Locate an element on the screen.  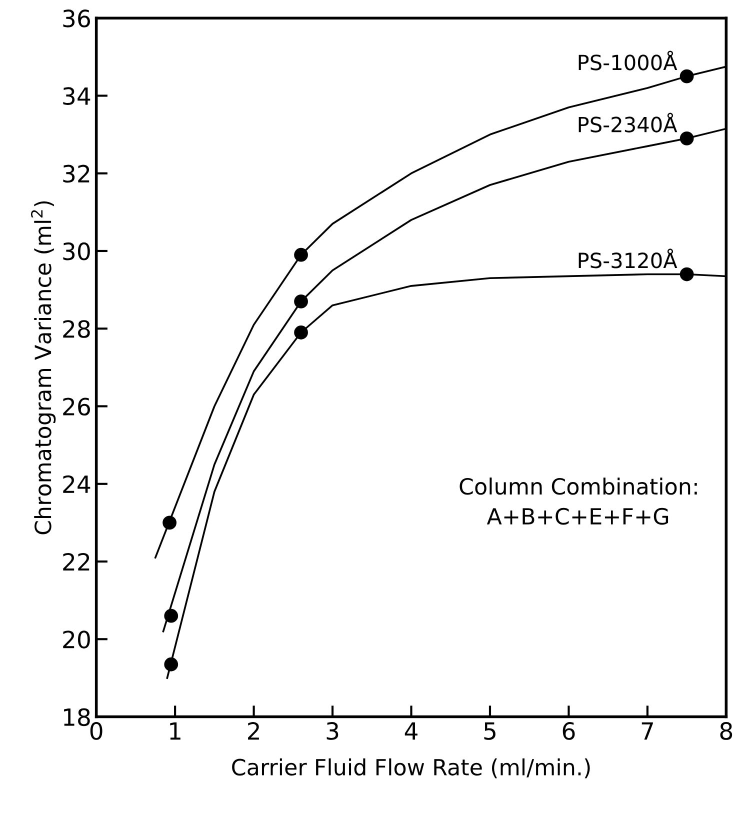
x-tick-label: 1 is located at coordinates (175, 731).